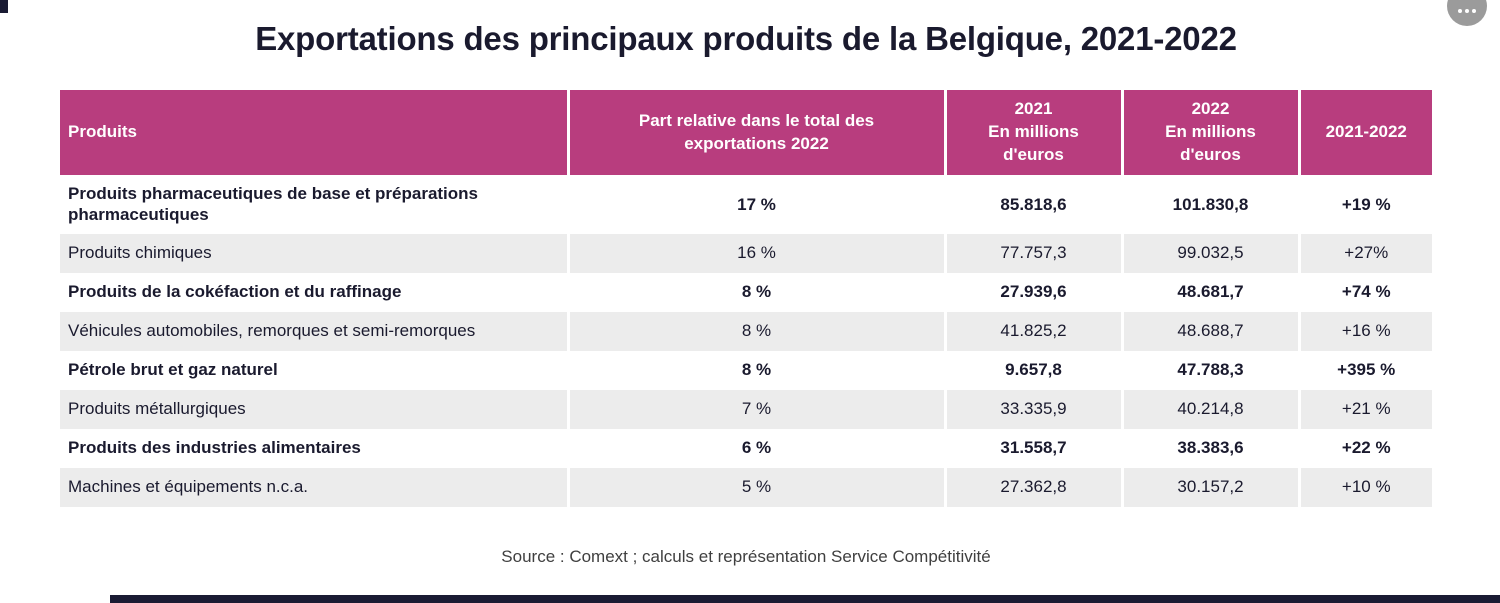  What do you see at coordinates (314, 132) in the screenshot?
I see `column-header-produits: Produits` at bounding box center [314, 132].